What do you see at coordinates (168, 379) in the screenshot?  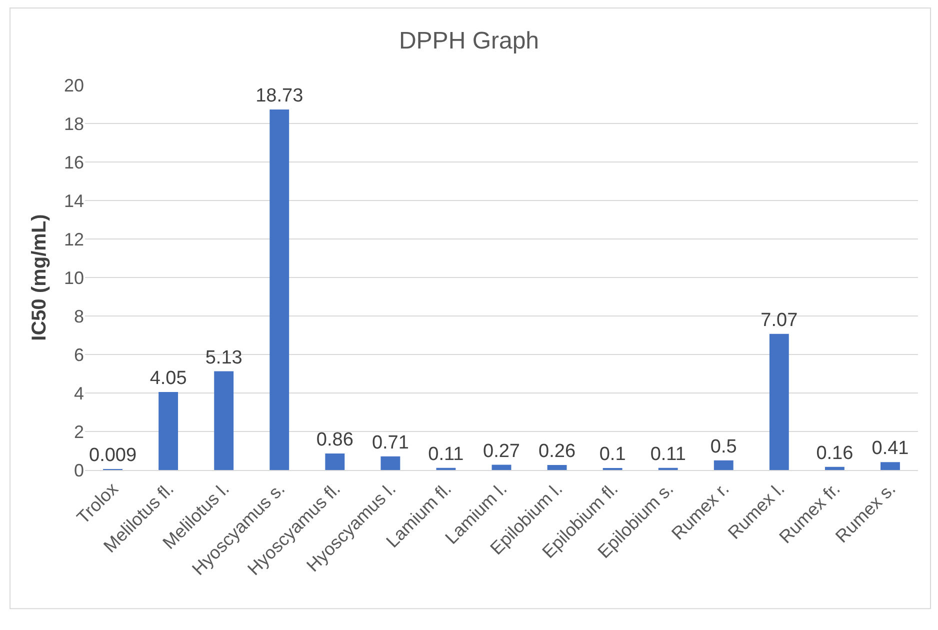 I see `data-label: 4.05` at bounding box center [168, 379].